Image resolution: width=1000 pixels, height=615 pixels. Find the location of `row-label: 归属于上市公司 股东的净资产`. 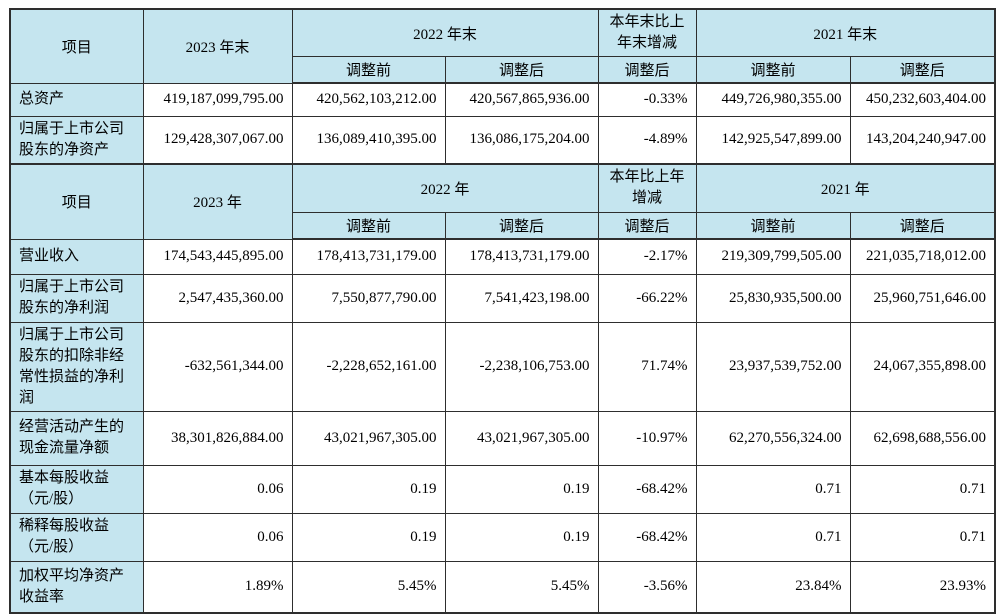

row-label: 归属于上市公司 股东的净资产 is located at coordinates (76, 140).